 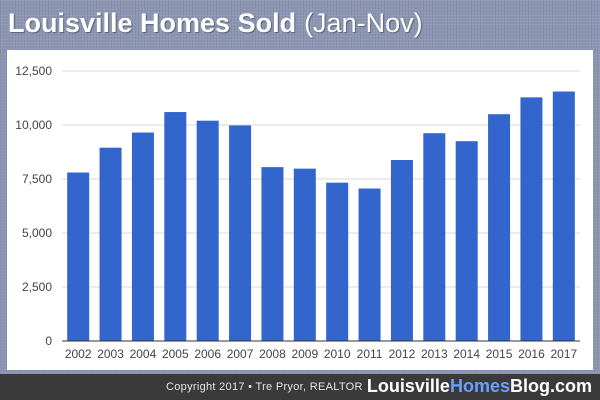 What do you see at coordinates (37, 179) in the screenshot?
I see `y-tick-label: 7,500` at bounding box center [37, 179].